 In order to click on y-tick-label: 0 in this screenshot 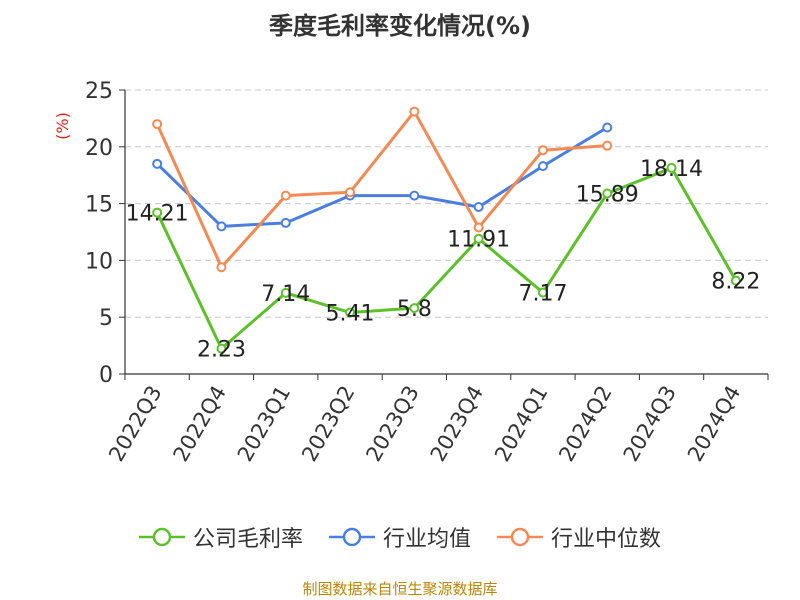, I will do `click(106, 375)`.